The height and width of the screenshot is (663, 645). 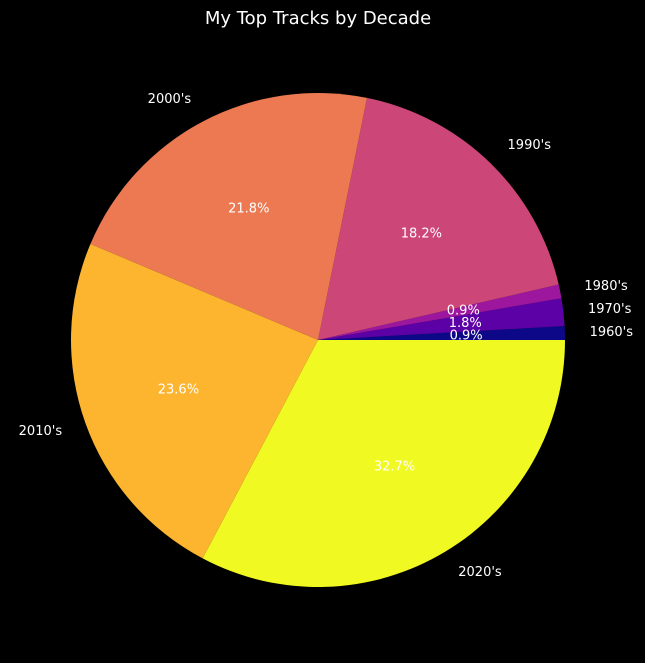 I want to click on percent-label-1: 1.8%, so click(x=465, y=323).